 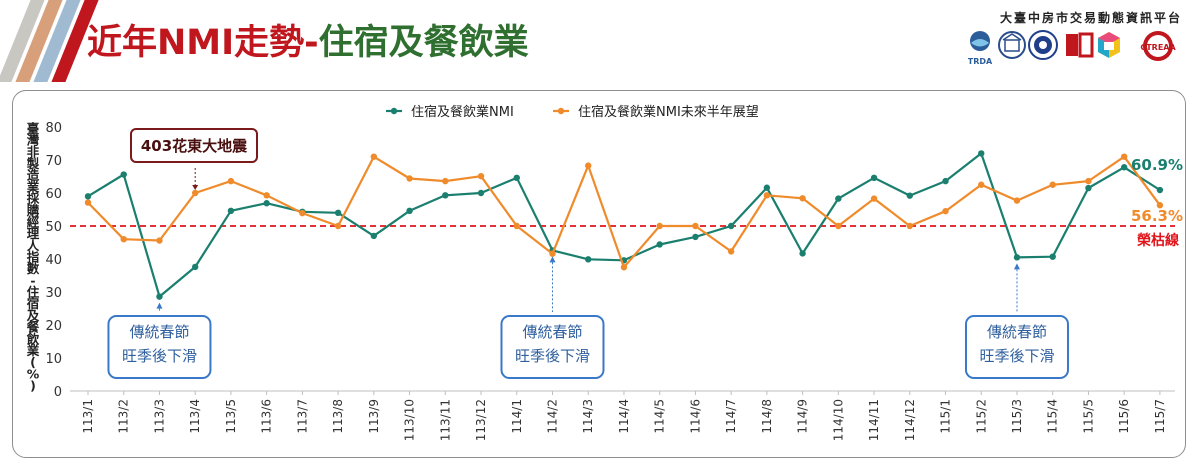 I want to click on y-tick-label: 20, so click(x=53, y=326).